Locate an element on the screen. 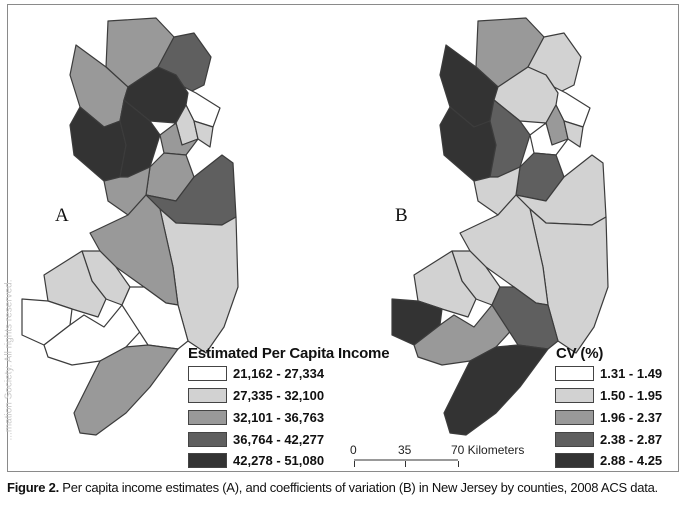 The image size is (684, 506). legend-a-row: 42,278 - 51,080 is located at coordinates (256, 460).